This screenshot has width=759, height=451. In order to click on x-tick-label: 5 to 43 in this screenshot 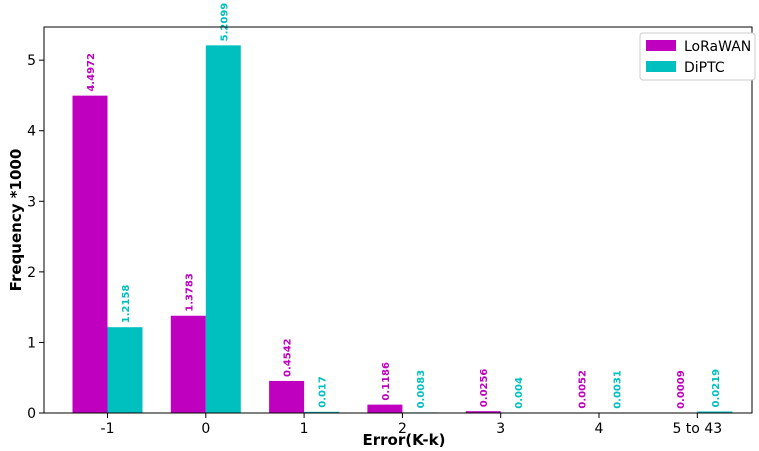, I will do `click(697, 429)`.